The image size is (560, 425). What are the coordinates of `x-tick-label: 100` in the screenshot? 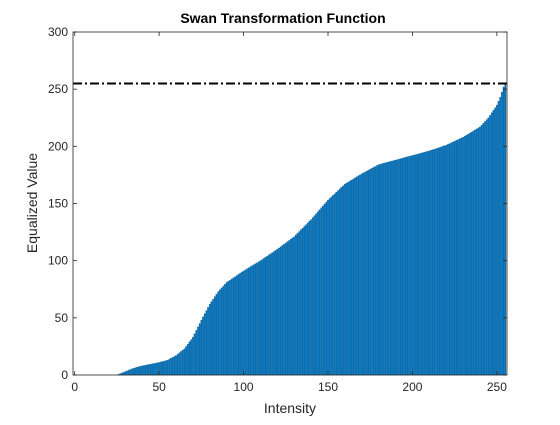 It's located at (244, 387).